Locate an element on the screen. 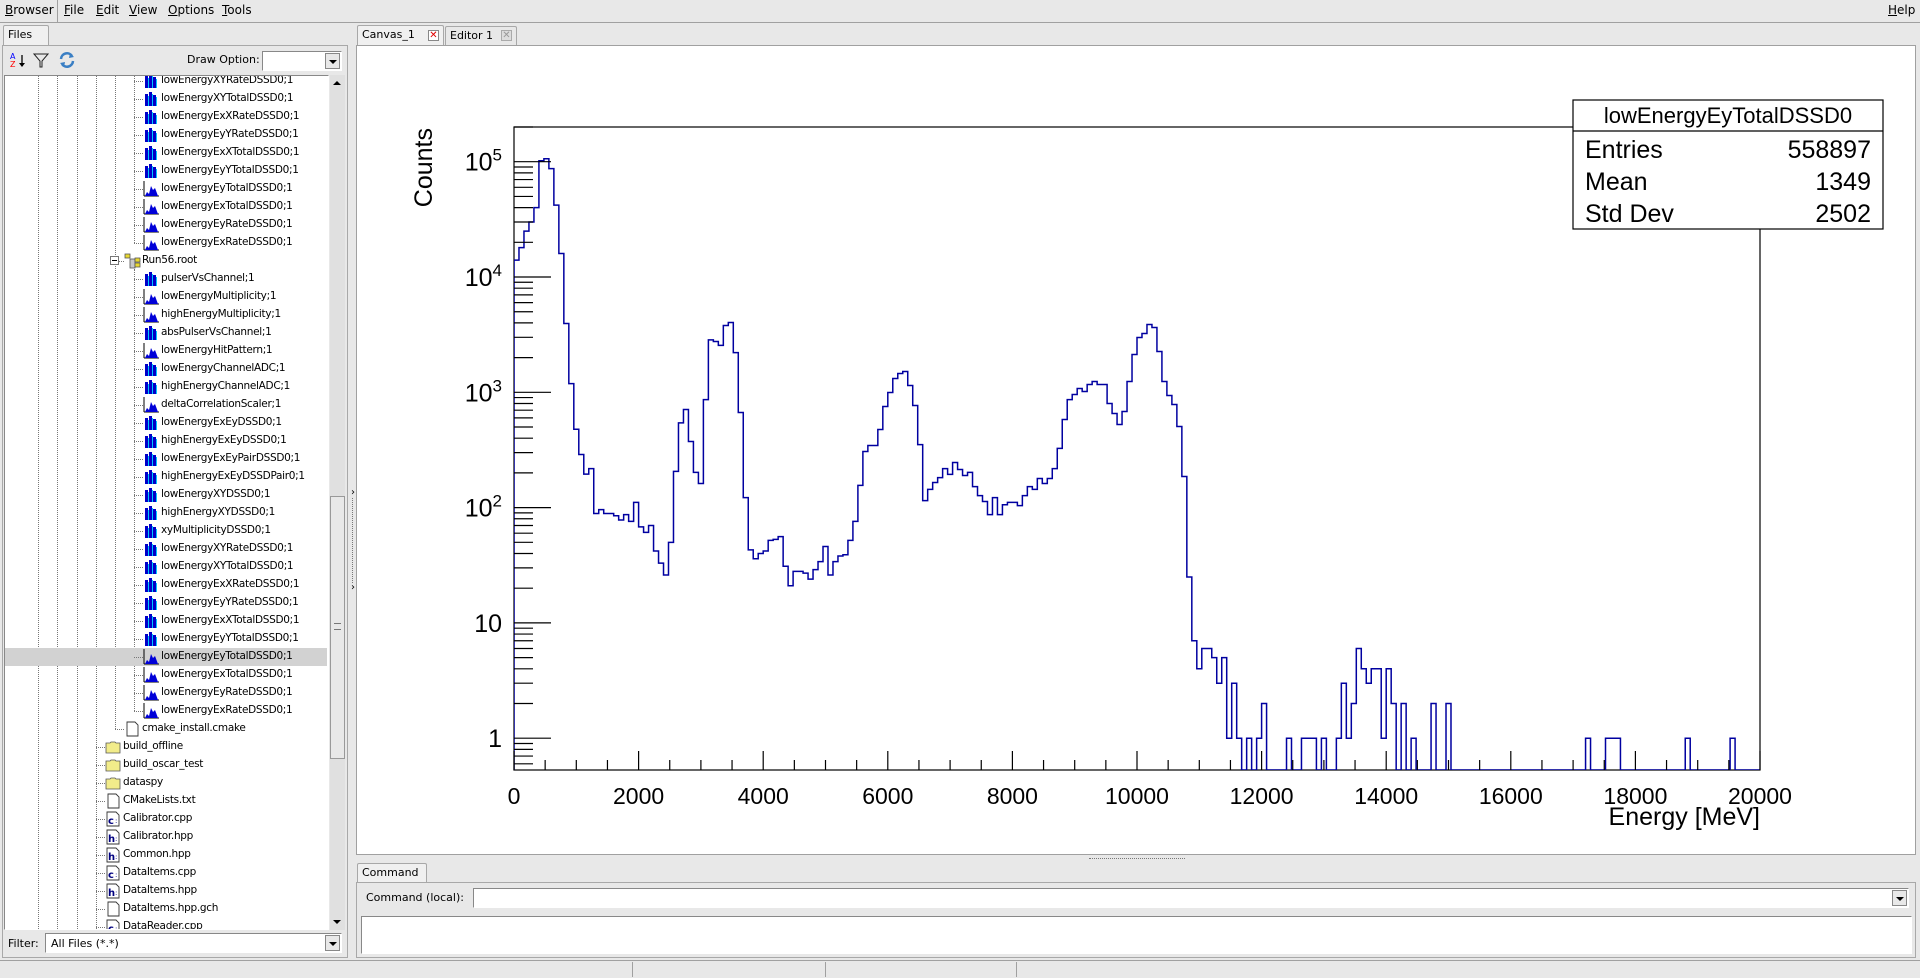 The height and width of the screenshot is (978, 1920). tree-item: lowEnergyMultiplicity;1 is located at coordinates (166, 297).